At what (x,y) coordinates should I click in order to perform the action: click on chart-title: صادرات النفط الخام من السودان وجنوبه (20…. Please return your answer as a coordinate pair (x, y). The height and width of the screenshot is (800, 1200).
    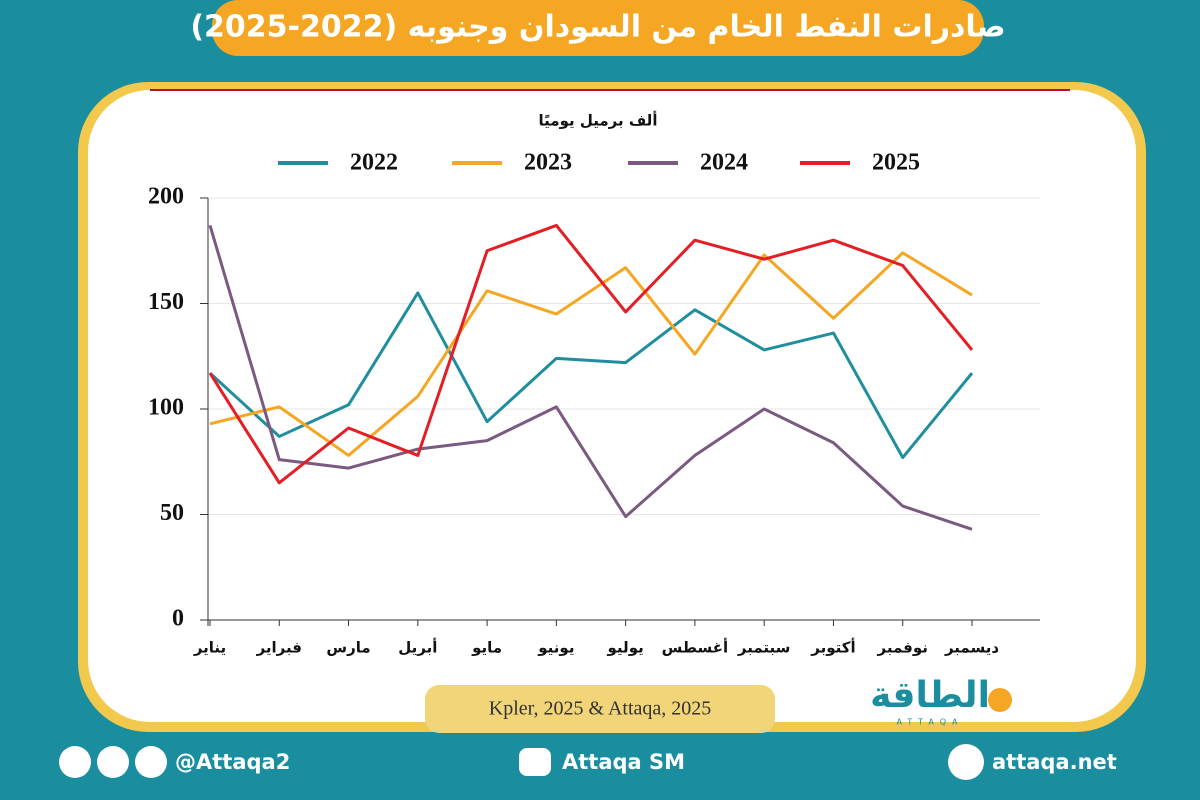
    Looking at the image, I should click on (597, 27).